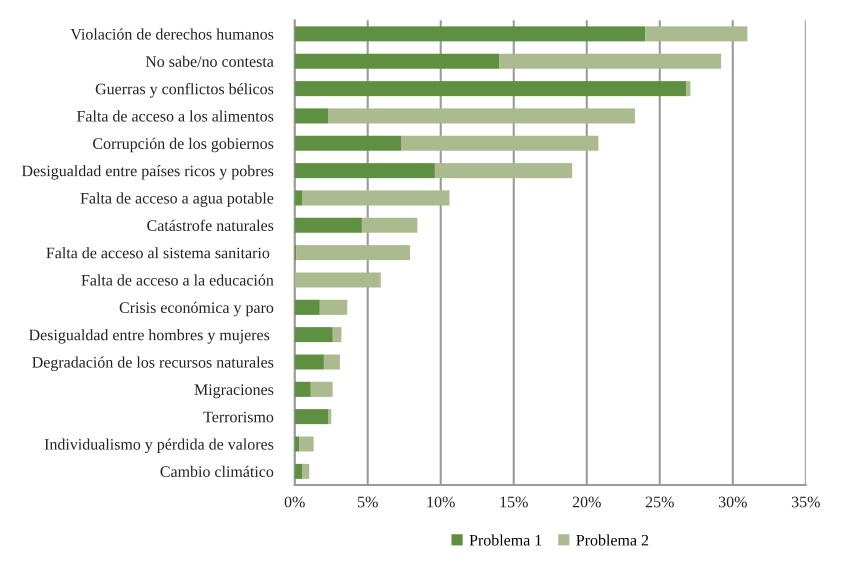 The height and width of the screenshot is (562, 842). Describe the element at coordinates (149, 336) in the screenshot. I see `y-tick-label: Desigualdad entre hombres y mujeres` at that location.